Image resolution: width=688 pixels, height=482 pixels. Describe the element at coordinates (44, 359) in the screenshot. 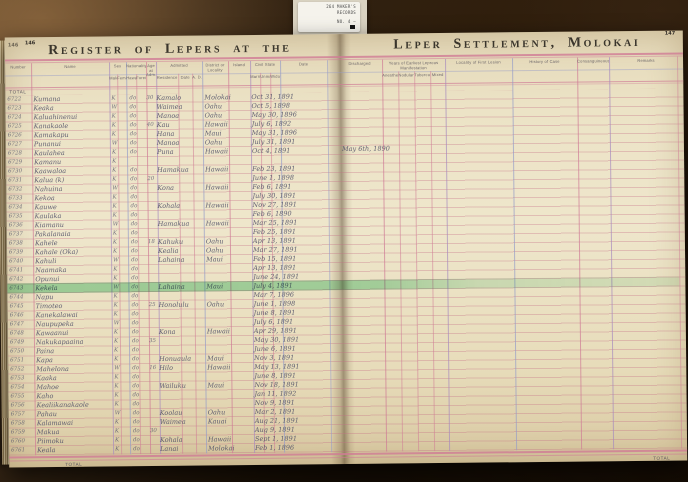

I see `entry-name: Kapa` at that location.